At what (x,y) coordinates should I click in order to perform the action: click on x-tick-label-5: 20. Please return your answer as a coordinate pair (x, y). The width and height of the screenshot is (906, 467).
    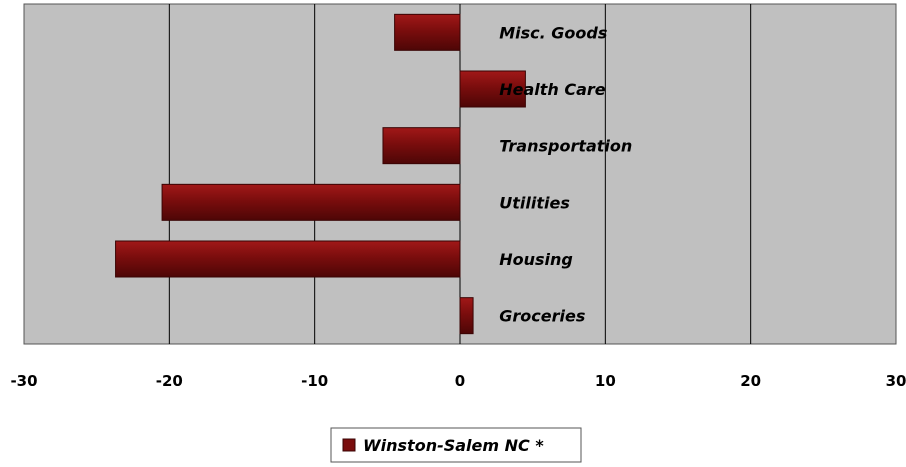
    Looking at the image, I should click on (750, 381).